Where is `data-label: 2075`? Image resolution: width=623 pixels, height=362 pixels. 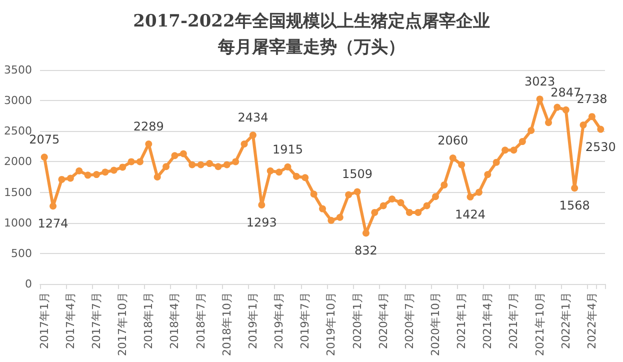
data-label: 2075 is located at coordinates (44, 139).